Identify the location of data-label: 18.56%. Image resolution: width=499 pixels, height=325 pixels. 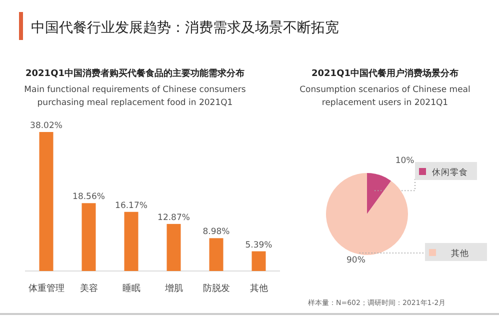
(88, 197).